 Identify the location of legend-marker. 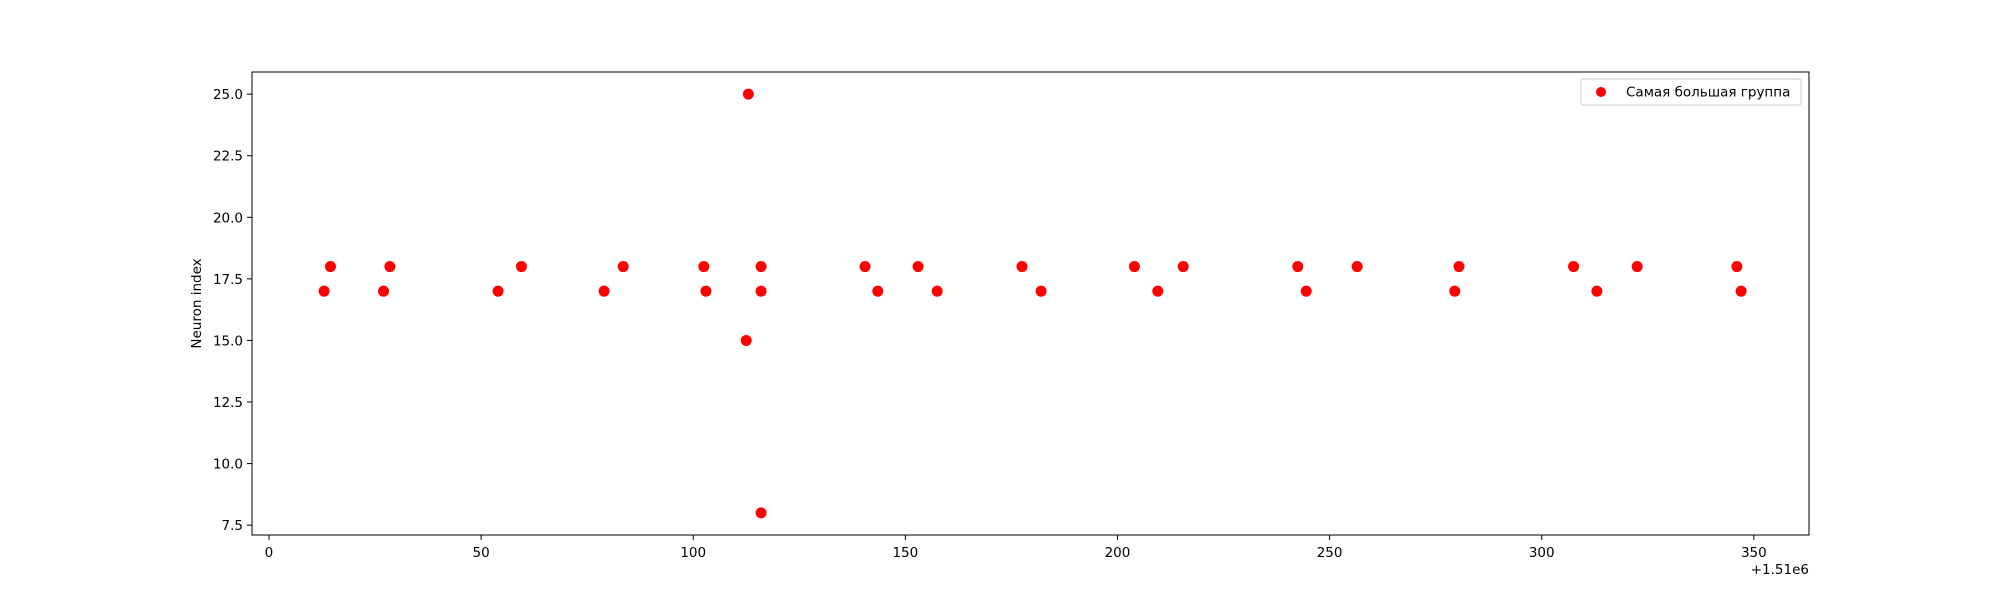
(1601, 92).